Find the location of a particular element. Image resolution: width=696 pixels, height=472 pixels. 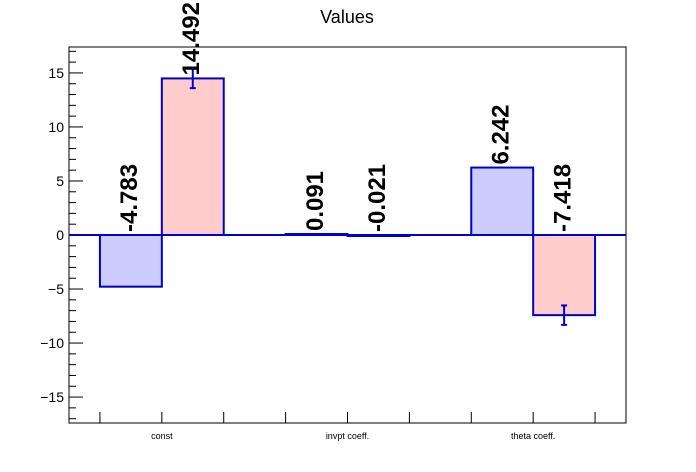

y-tick-label: −15 is located at coordinates (52, 397).